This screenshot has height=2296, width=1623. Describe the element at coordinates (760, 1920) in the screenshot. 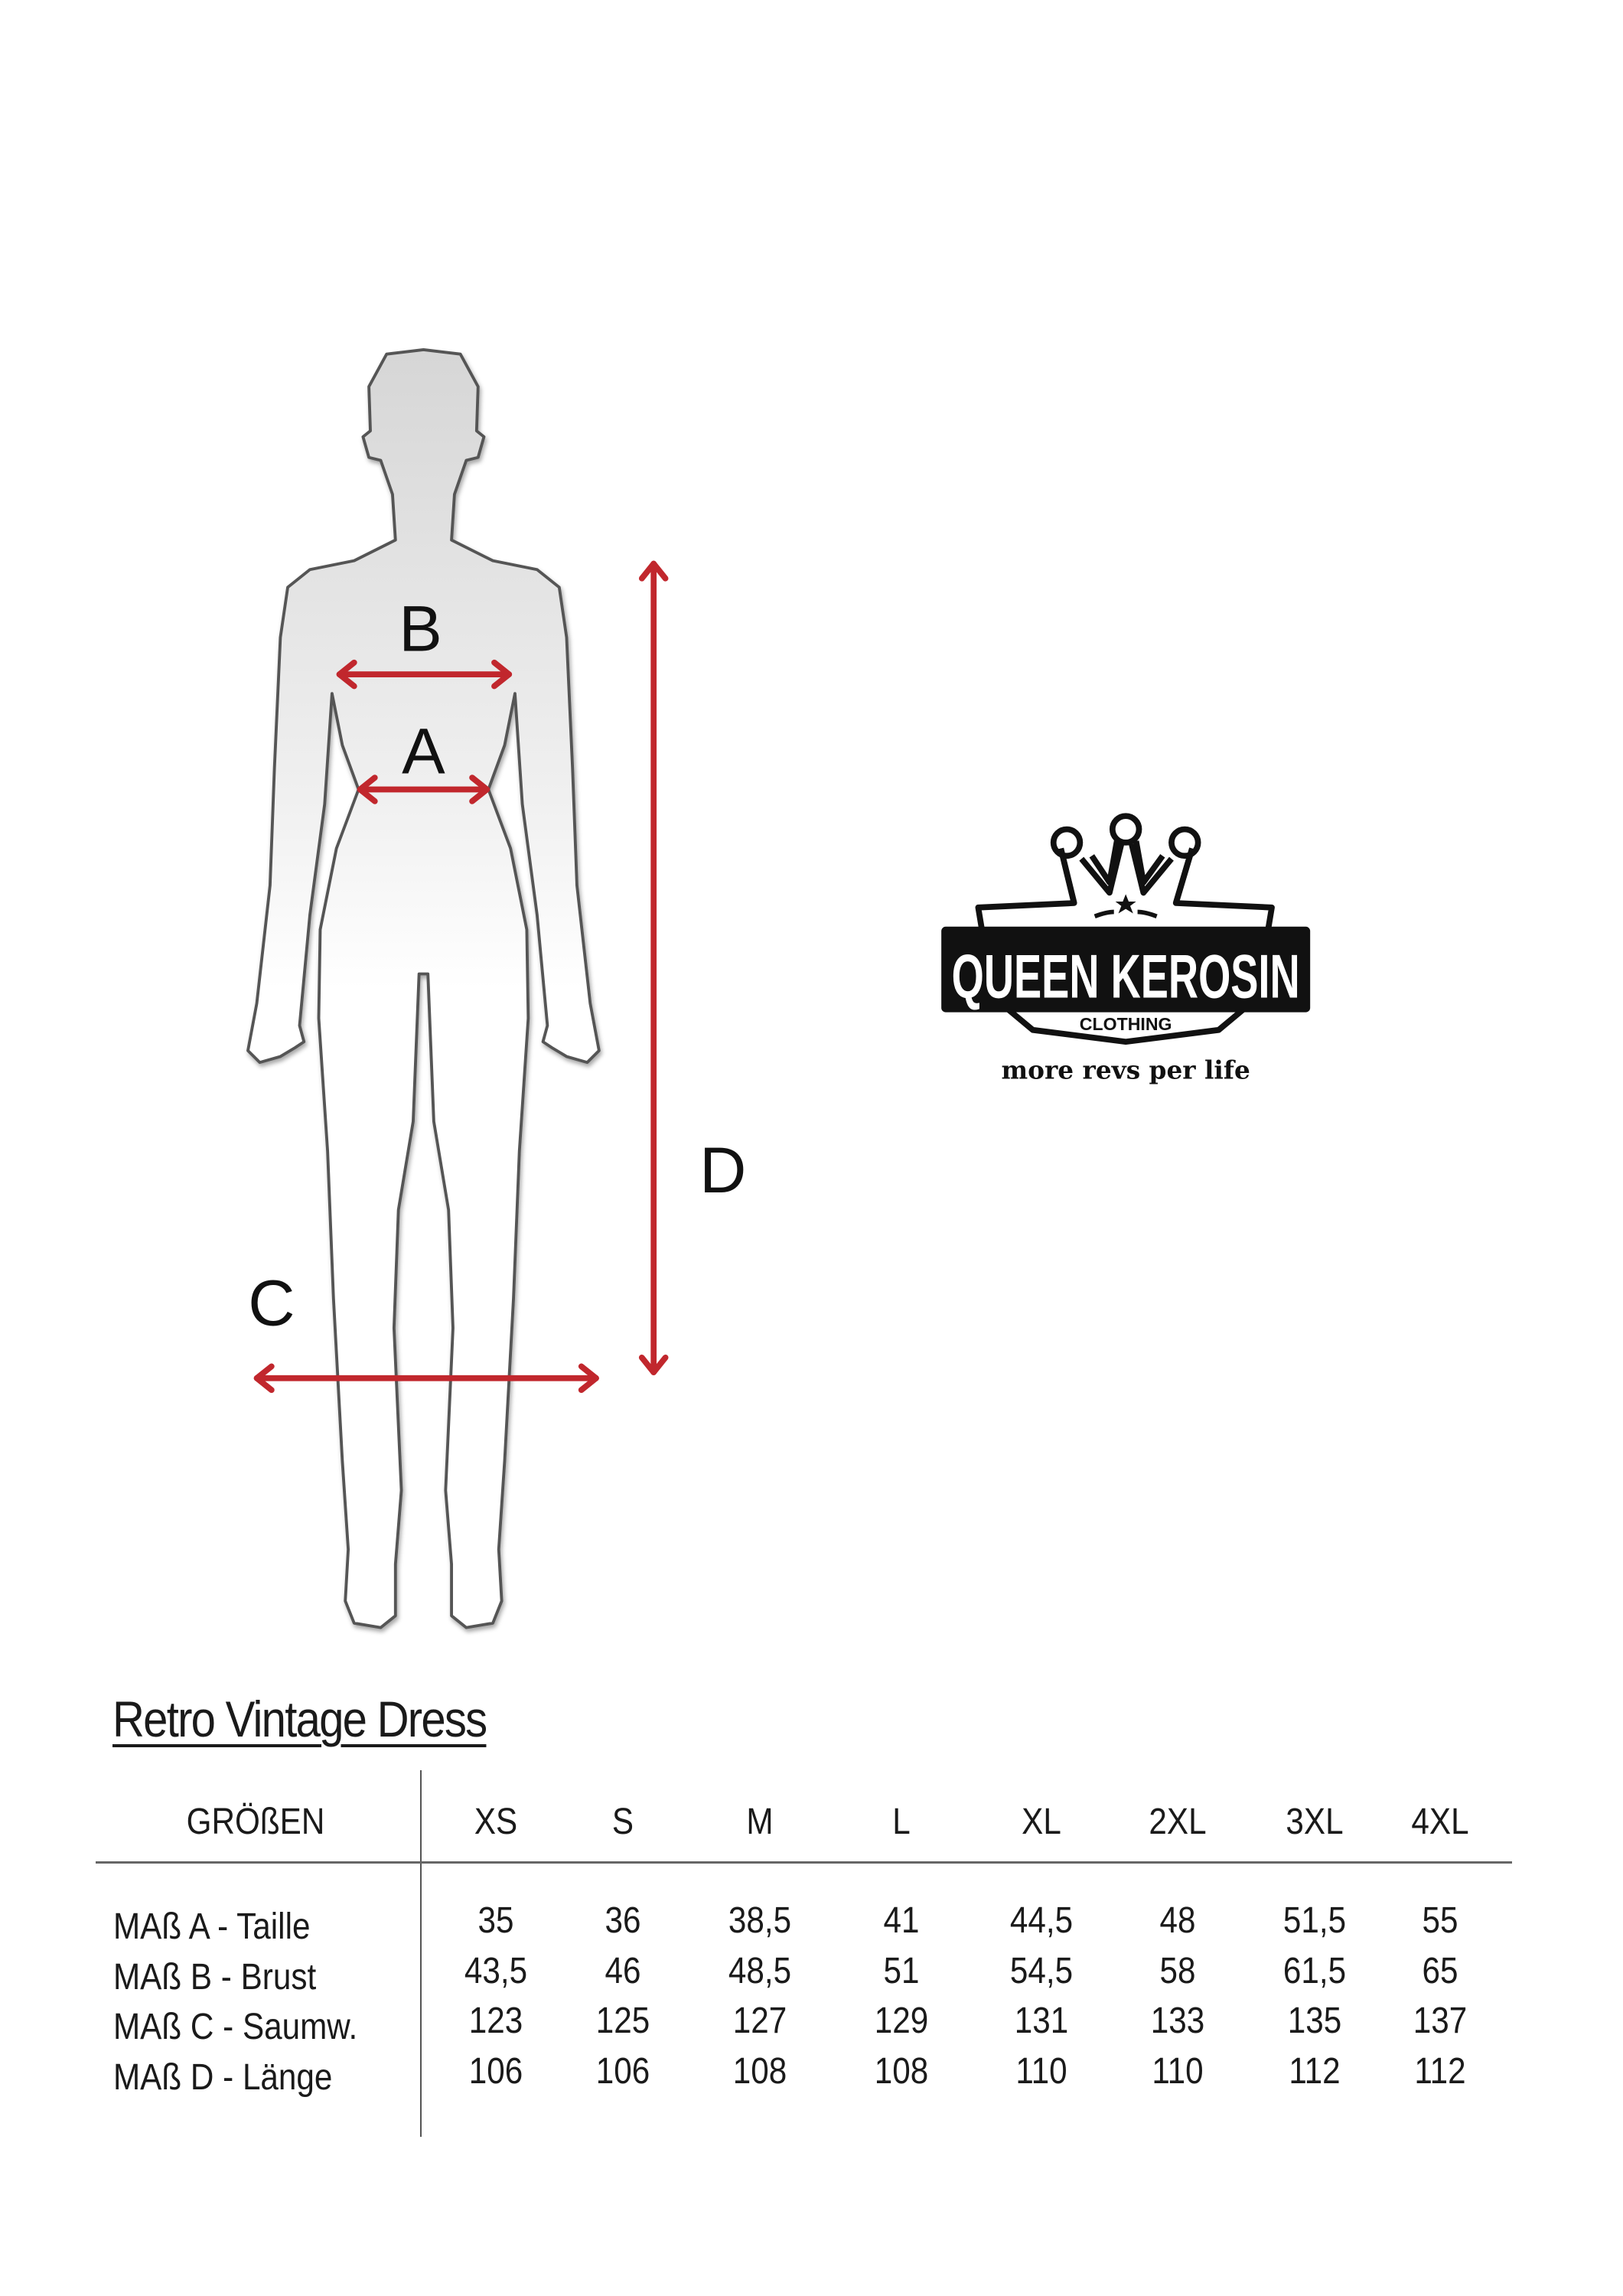

I see `table-cell: 38,5` at that location.